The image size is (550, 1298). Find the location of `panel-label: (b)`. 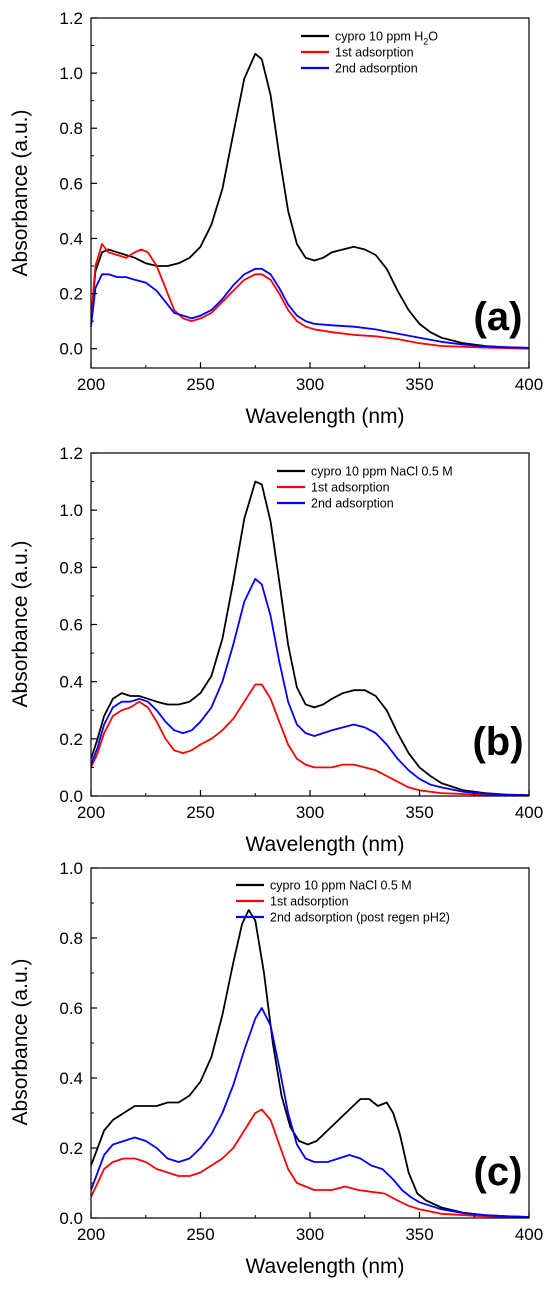

panel-label: (b) is located at coordinates (497, 742).